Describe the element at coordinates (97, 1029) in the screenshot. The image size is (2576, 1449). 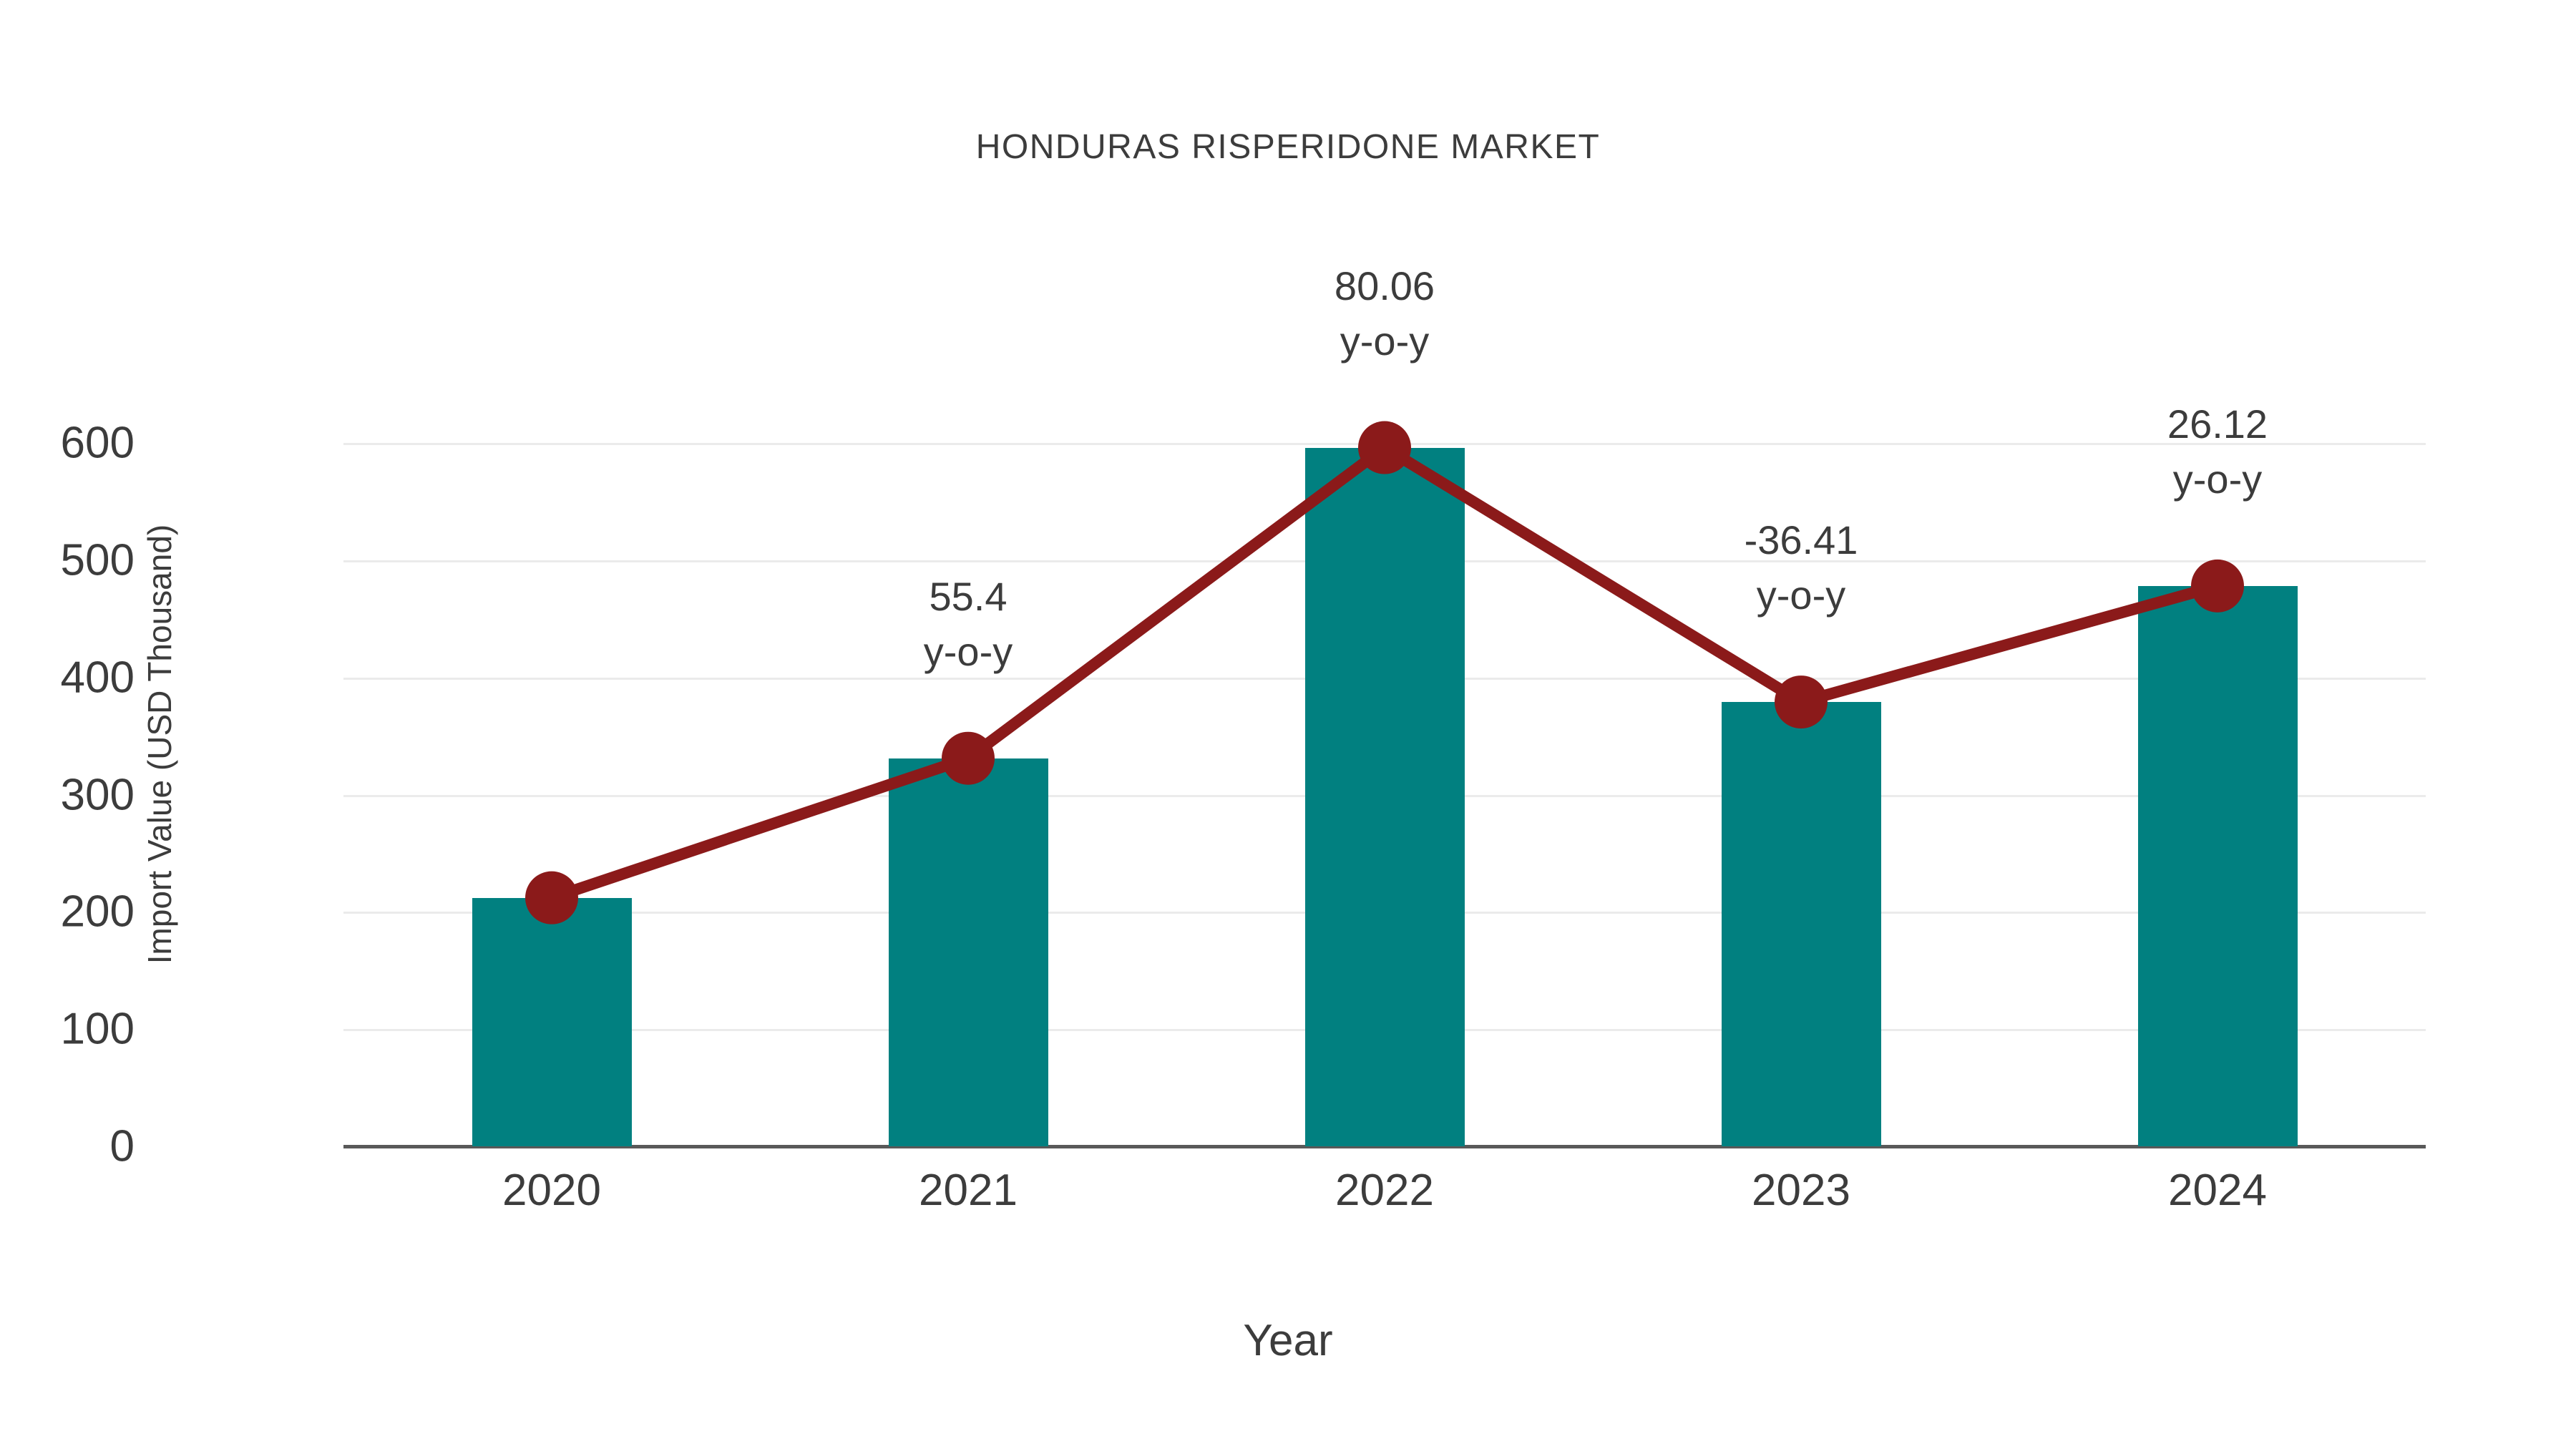
I see `y-tick-label: 100` at that location.